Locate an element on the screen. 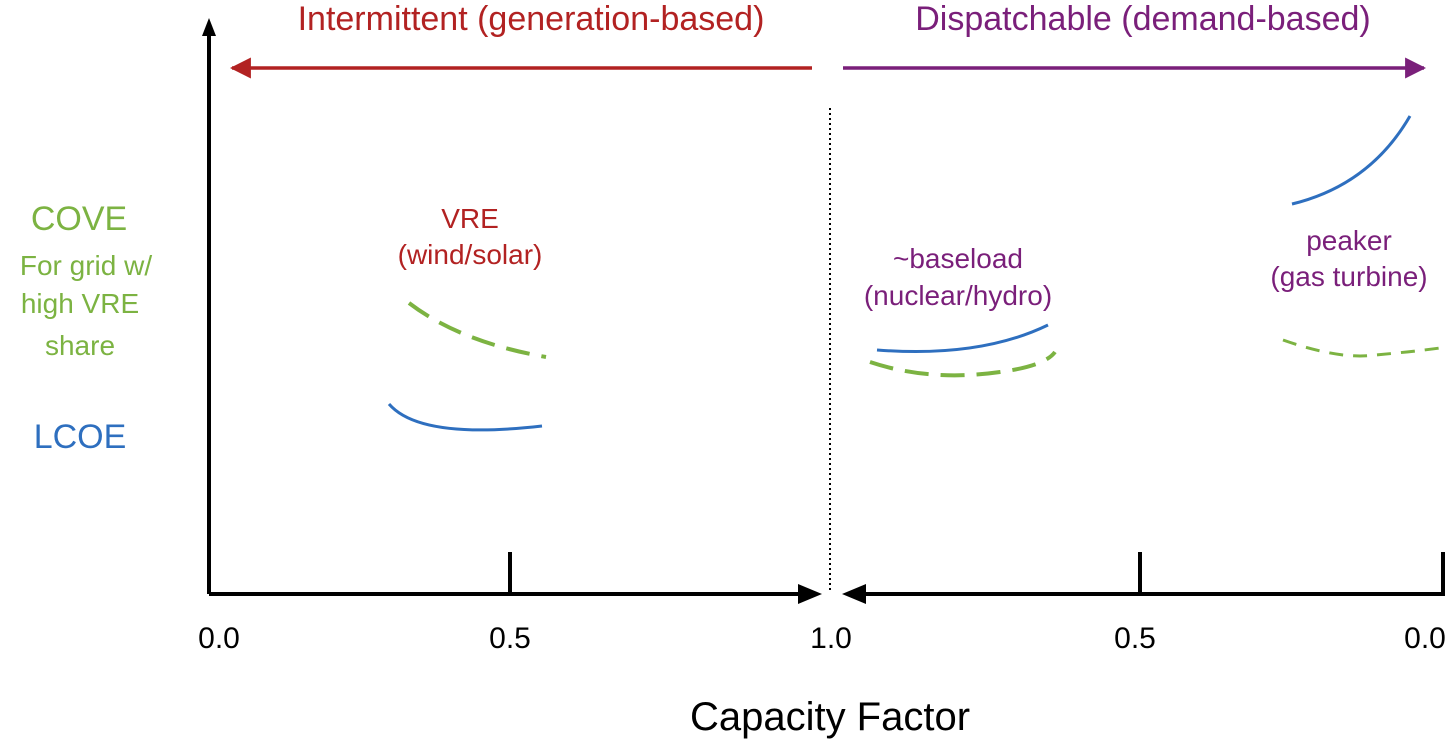 Image resolution: width=1456 pixels, height=740 pixels. peaker-group-label: peaker is located at coordinates (1349, 240).